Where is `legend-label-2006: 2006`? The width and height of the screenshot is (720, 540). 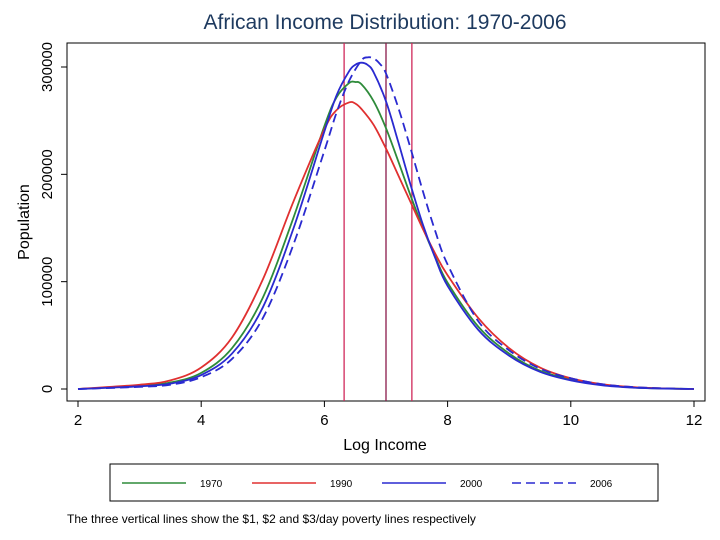
legend-label-2006: 2006 is located at coordinates (601, 484).